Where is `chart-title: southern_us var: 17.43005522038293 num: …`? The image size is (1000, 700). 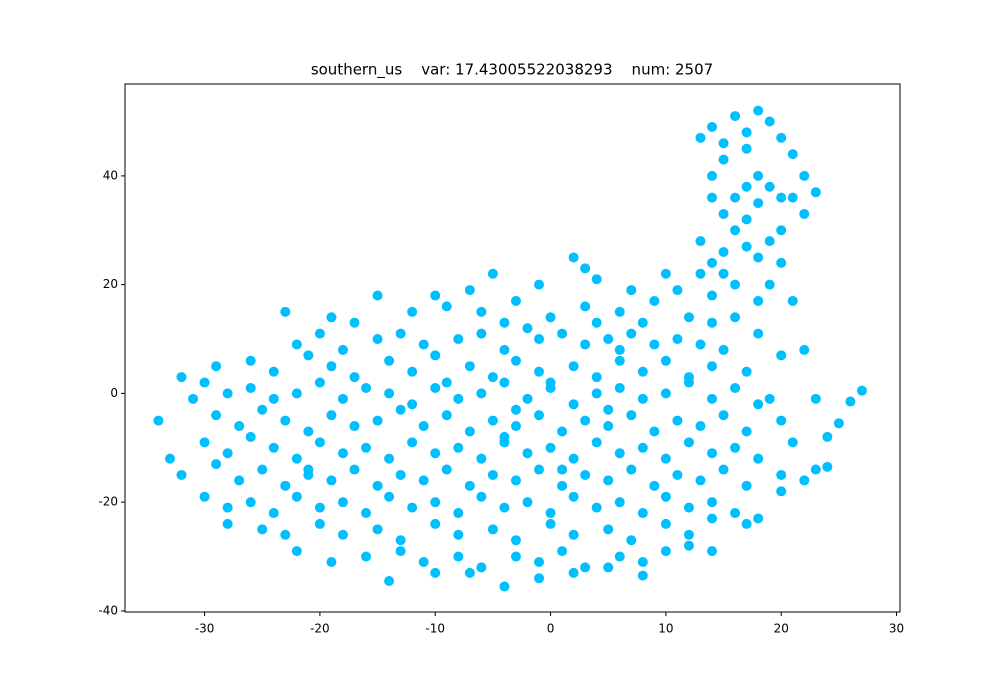
chart-title: southern_us var: 17.43005522038293 num: … is located at coordinates (512, 70).